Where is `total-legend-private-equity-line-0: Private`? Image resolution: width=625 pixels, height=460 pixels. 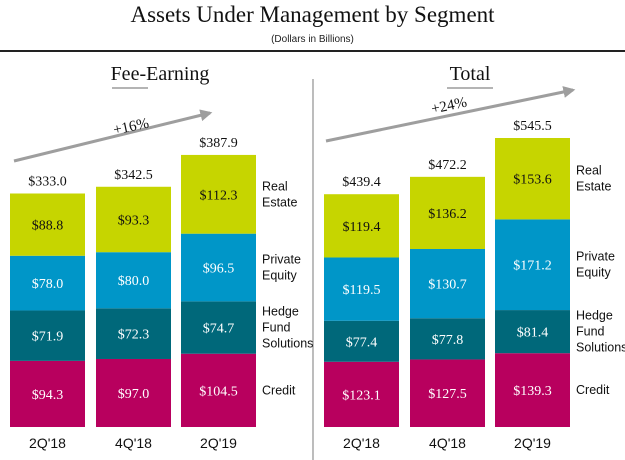 total-legend-private-equity-line-0: Private is located at coordinates (595, 257).